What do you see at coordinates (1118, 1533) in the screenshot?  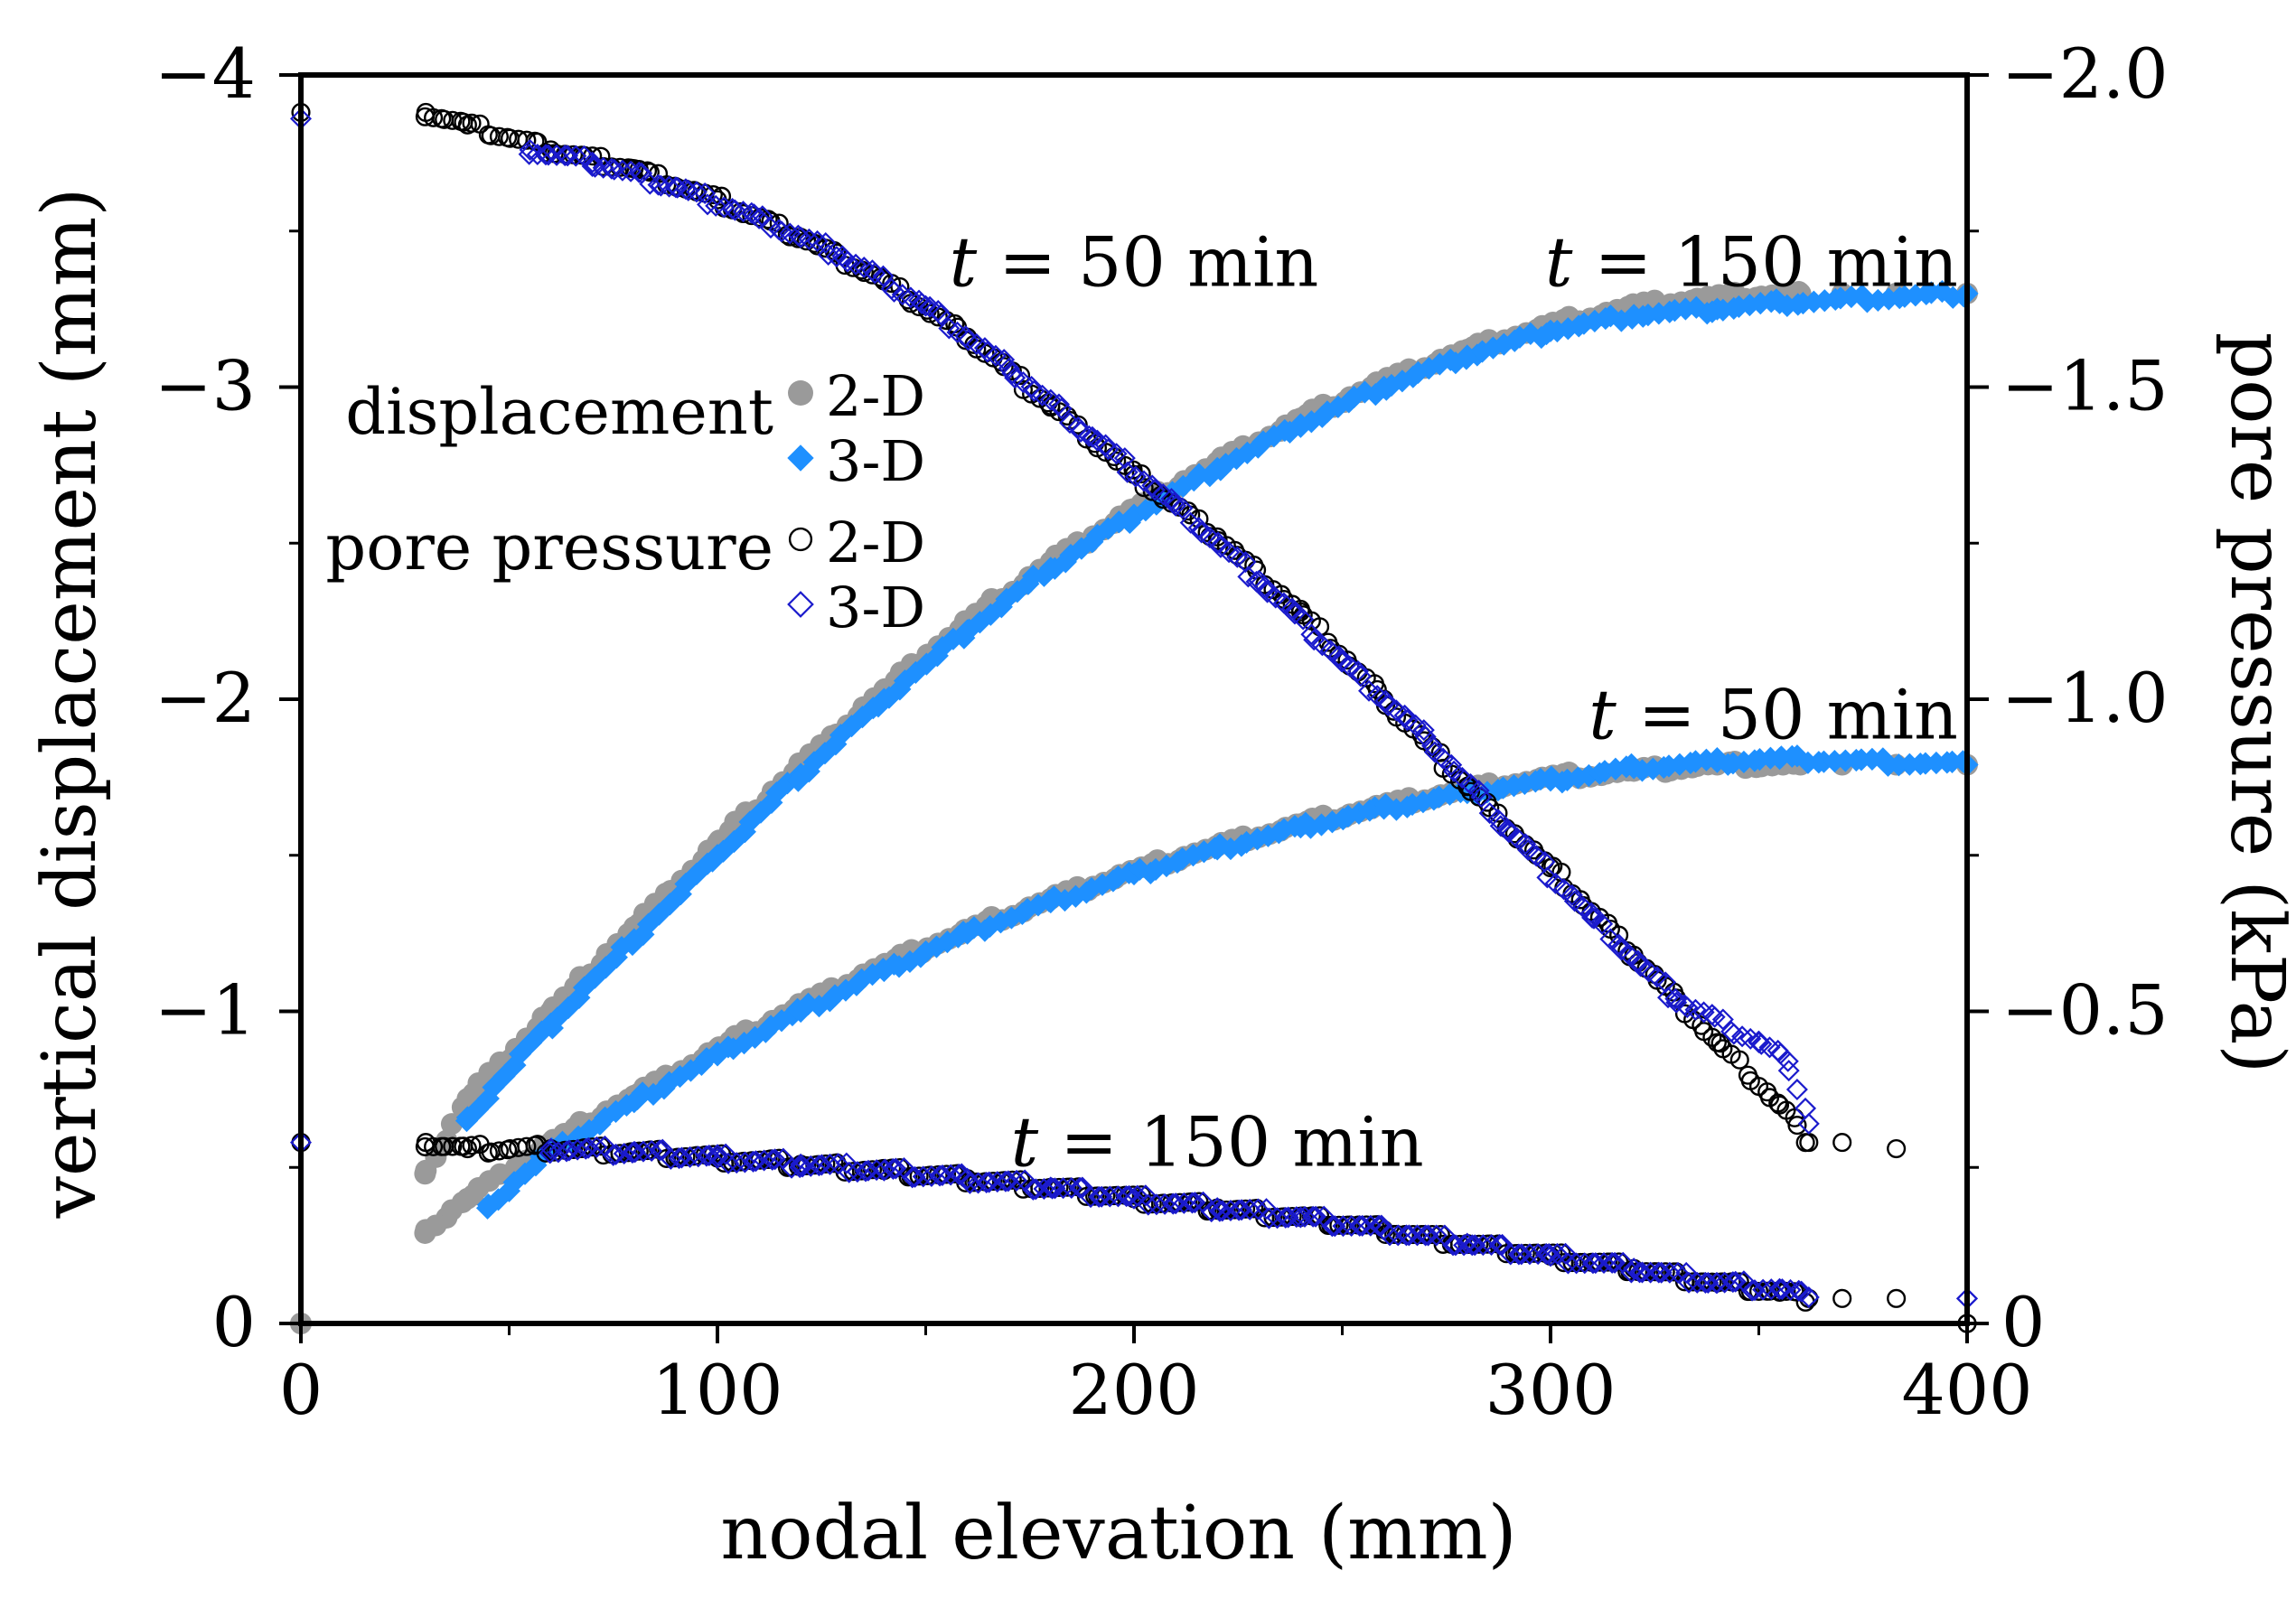 I see `x-axis-label: nodal elevation (mm)` at bounding box center [1118, 1533].